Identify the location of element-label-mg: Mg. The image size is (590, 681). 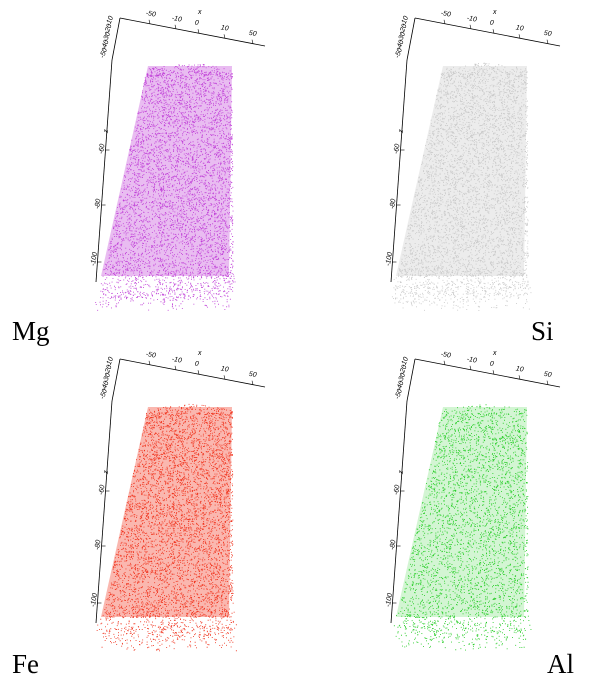
(31, 331).